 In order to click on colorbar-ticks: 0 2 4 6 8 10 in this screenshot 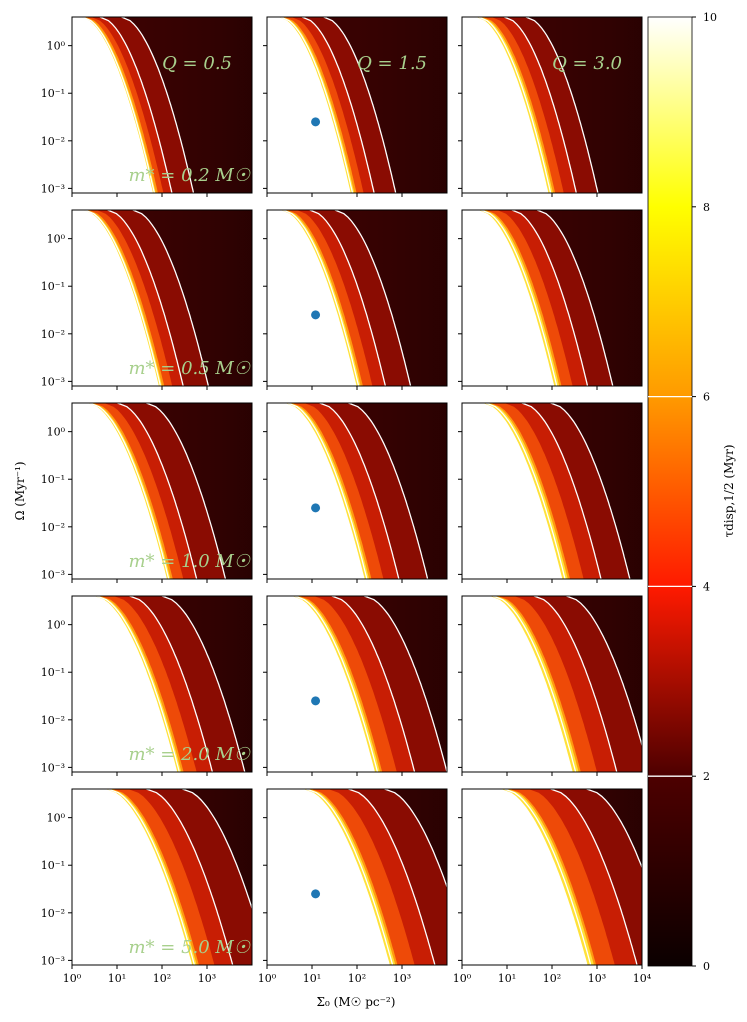, I will do `click(682, 492)`.